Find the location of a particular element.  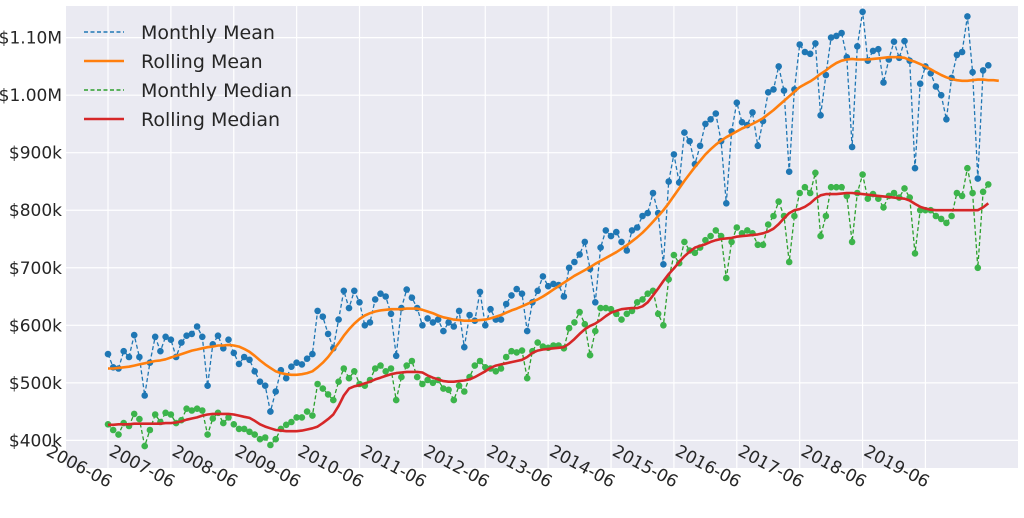

legend-label-monthly-mean: Monthly Mean is located at coordinates (208, 33).